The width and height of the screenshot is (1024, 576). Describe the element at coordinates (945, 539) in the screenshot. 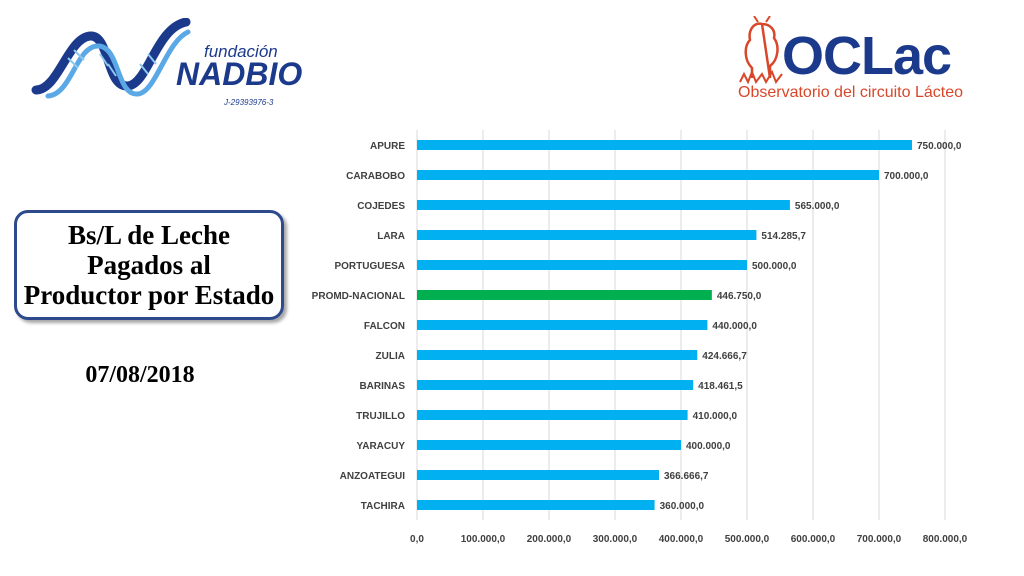

I see `x-tick-label: 800.000,0` at that location.